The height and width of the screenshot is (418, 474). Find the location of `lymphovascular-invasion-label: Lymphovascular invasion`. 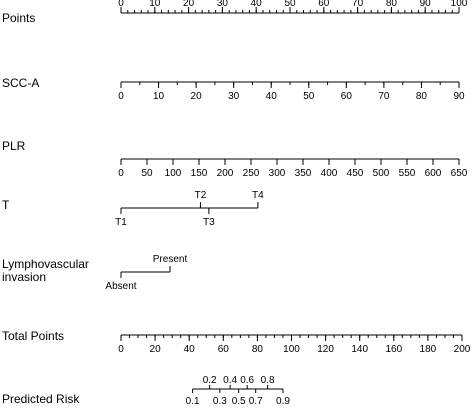

lymphovascular-invasion-label: Lymphovascular invasion is located at coordinates (45, 270).